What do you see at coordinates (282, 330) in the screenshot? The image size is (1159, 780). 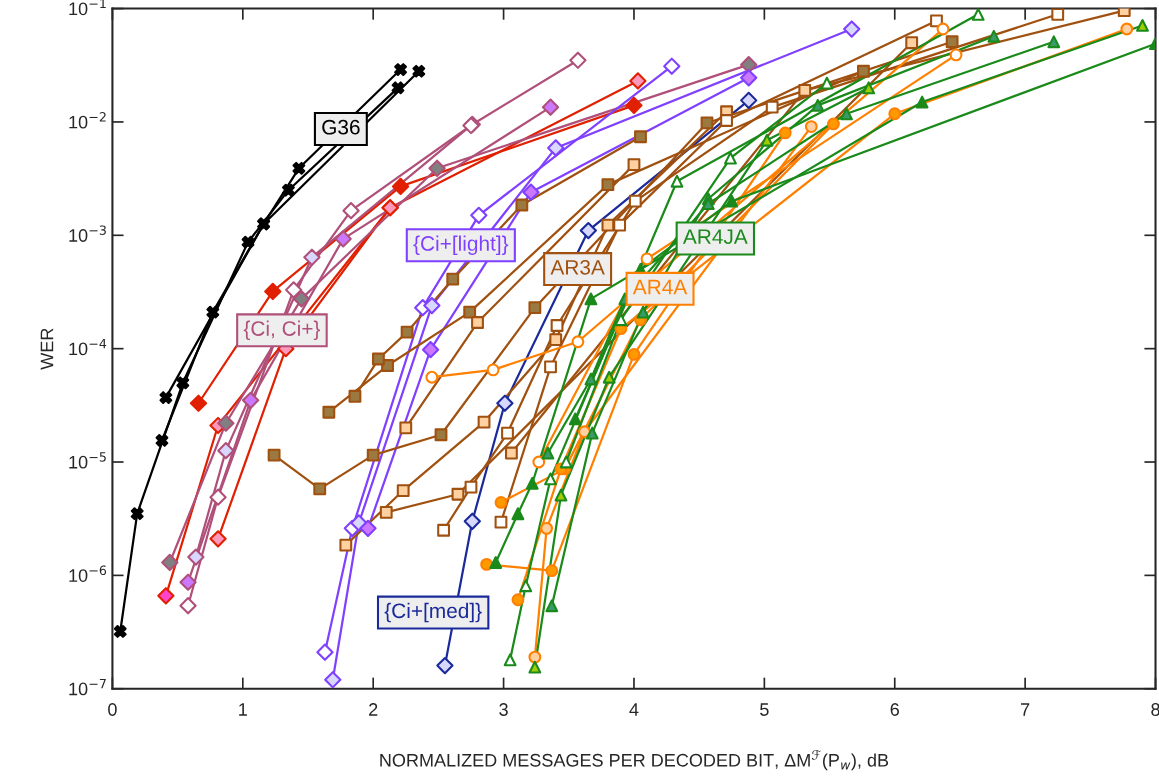 I see `annotation: {Ci, Ci+}` at bounding box center [282, 330].